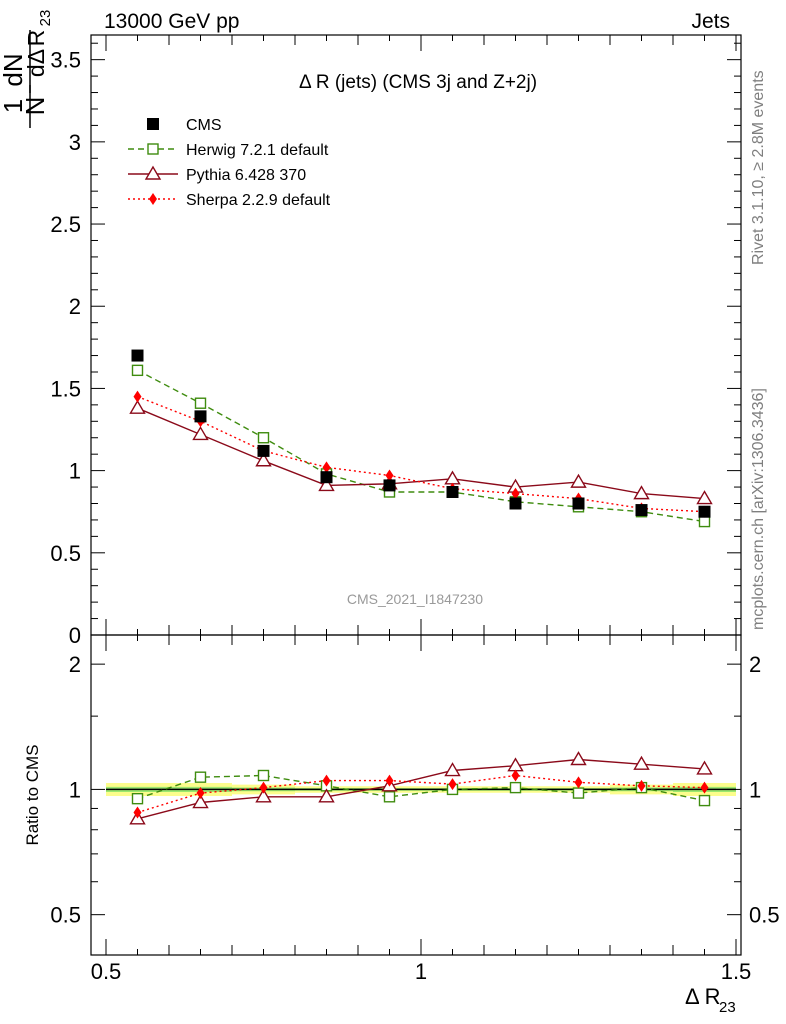 The image size is (786, 1024). Describe the element at coordinates (75, 471) in the screenshot. I see `main-y-tick-label: 1` at that location.